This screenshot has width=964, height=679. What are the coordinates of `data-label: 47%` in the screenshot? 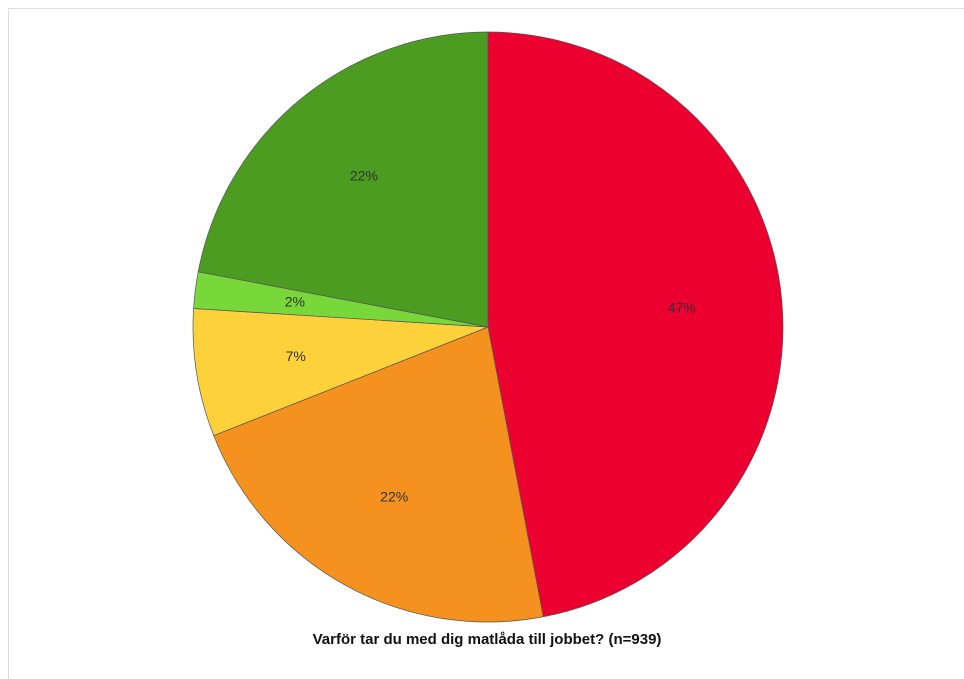 It's located at (682, 307).